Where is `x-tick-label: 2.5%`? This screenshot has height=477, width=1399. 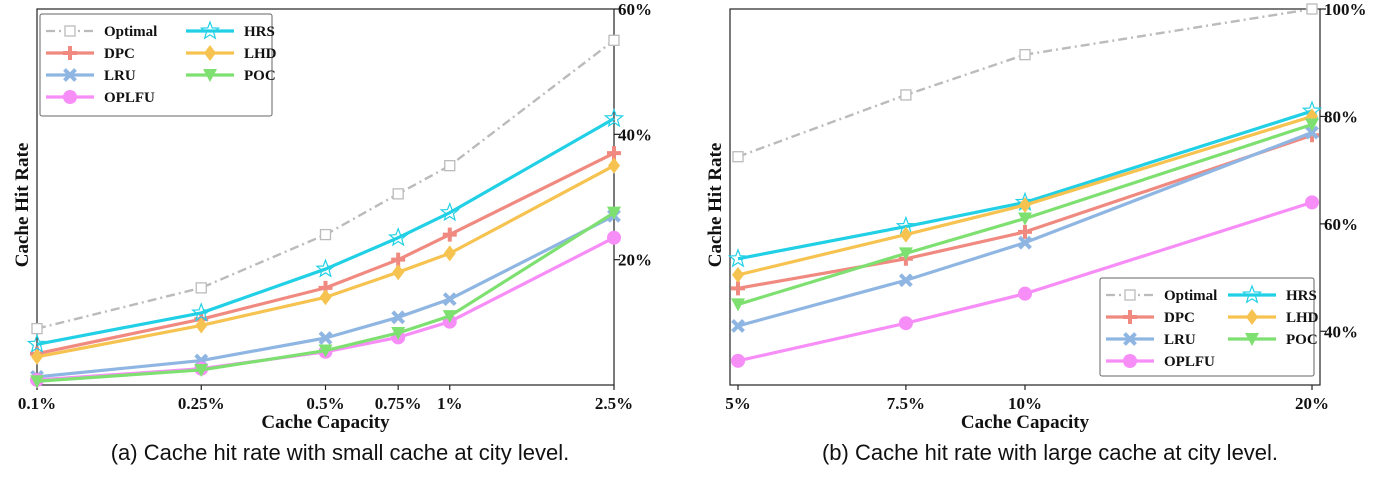
x-tick-label: 2.5% is located at coordinates (614, 403).